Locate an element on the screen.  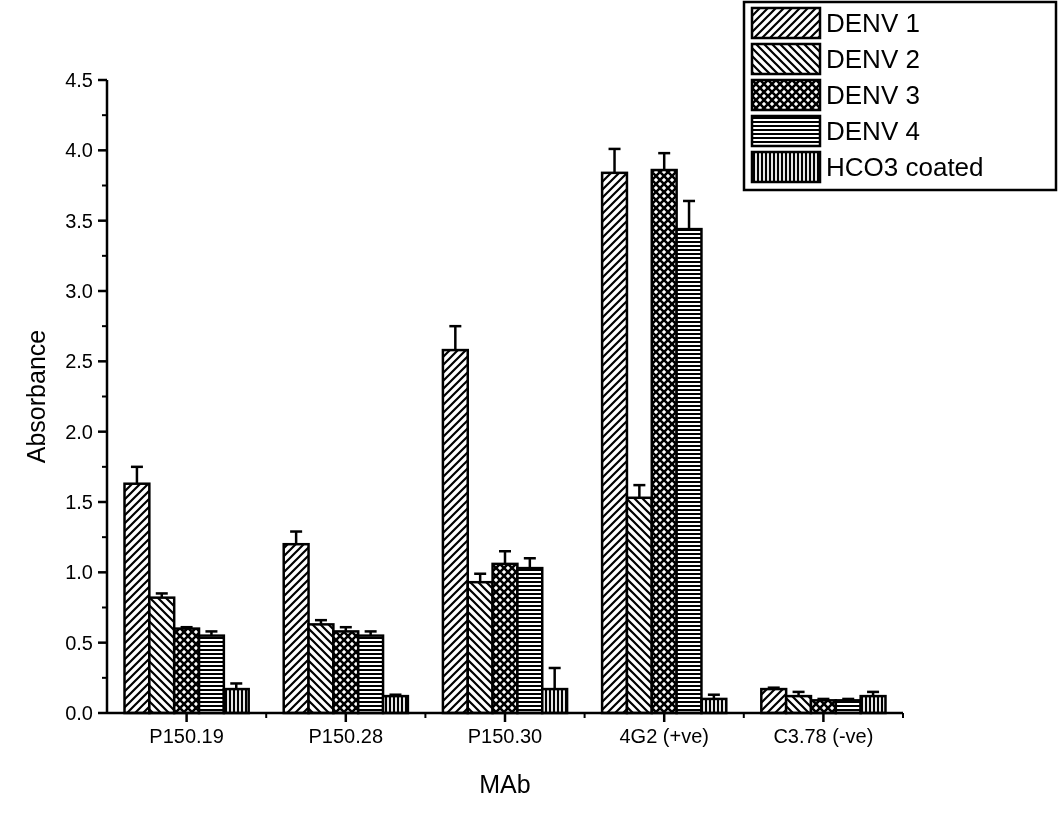
y-tick-label: 0.5 is located at coordinates (79, 642).